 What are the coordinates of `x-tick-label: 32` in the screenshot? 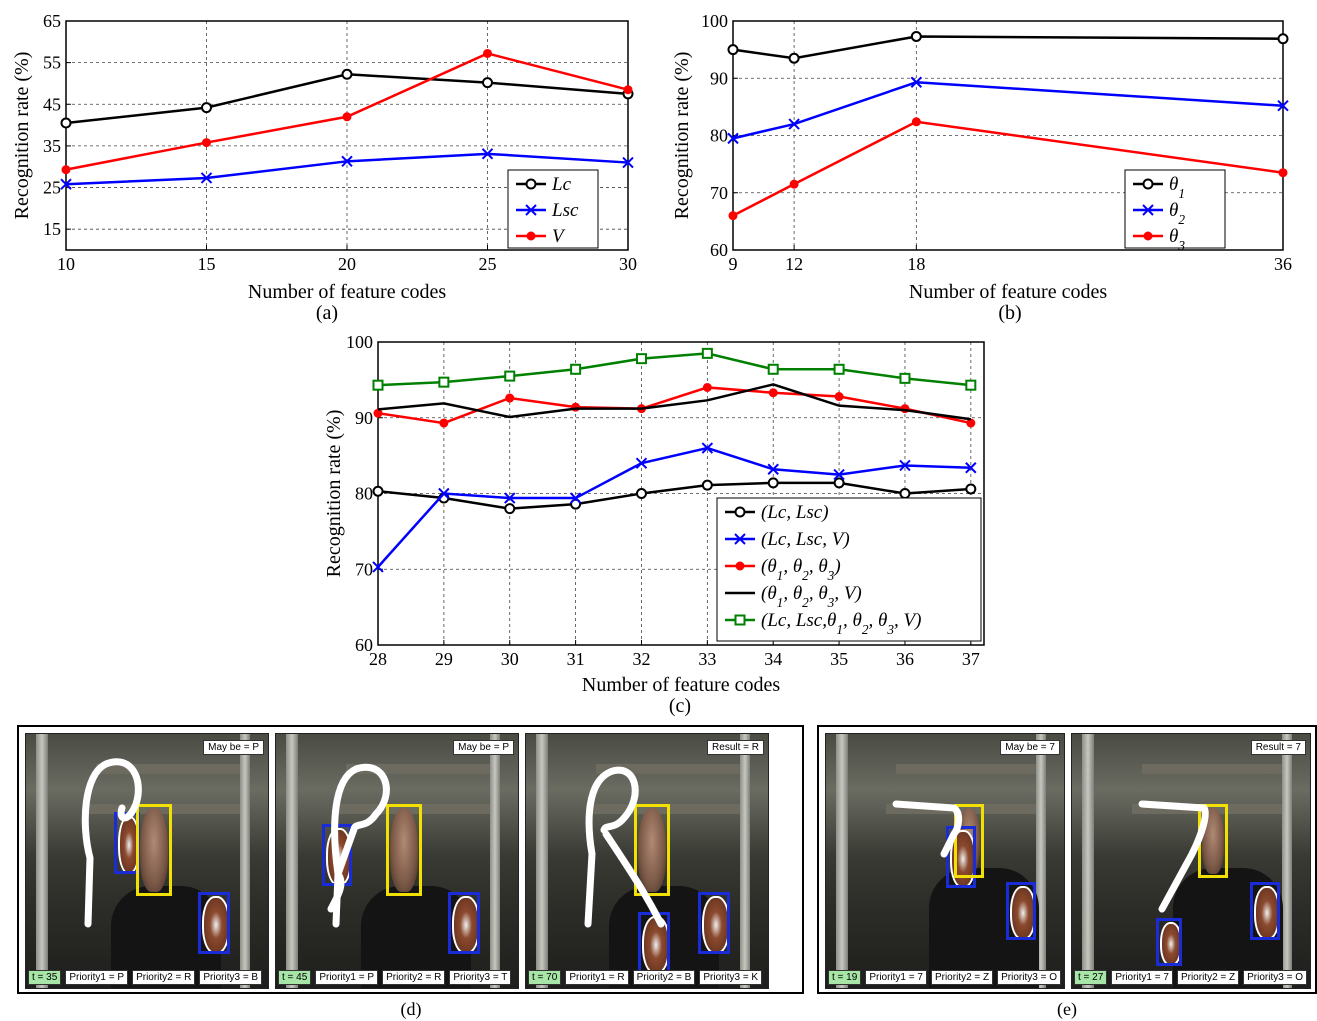 It's located at (641, 659).